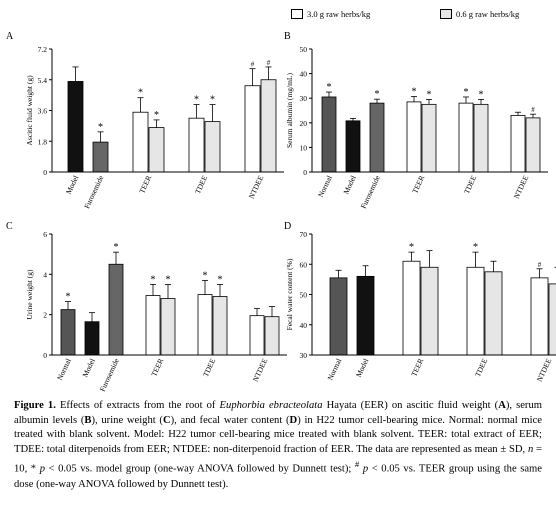 The height and width of the screenshot is (522, 556). Describe the element at coordinates (289, 294) in the screenshot. I see `y-axis-title-d: Fecal water content (%)` at that location.